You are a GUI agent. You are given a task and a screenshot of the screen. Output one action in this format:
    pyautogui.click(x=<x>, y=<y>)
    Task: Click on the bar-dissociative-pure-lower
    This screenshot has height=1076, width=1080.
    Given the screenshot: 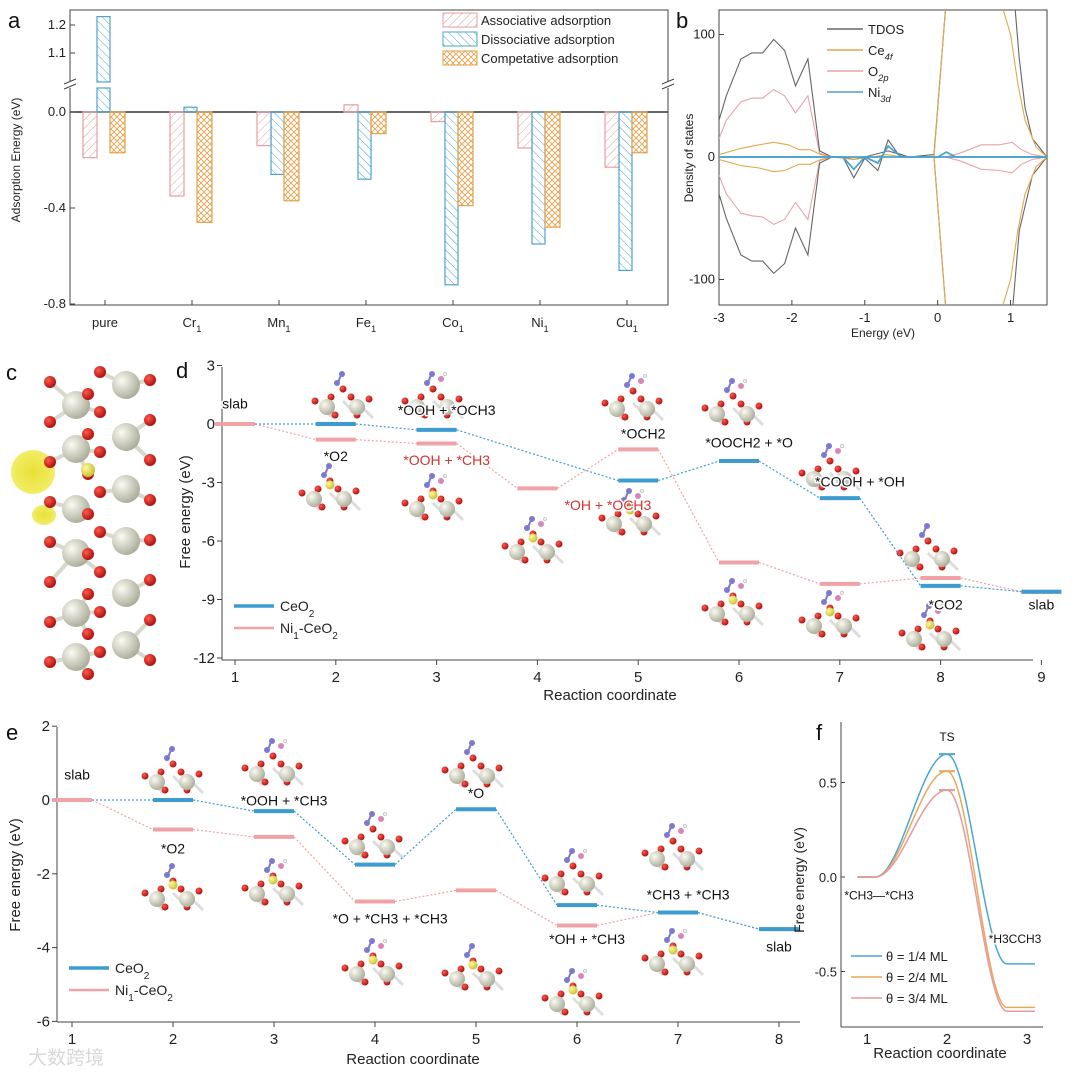 What is the action you would take?
    pyautogui.click(x=103, y=100)
    